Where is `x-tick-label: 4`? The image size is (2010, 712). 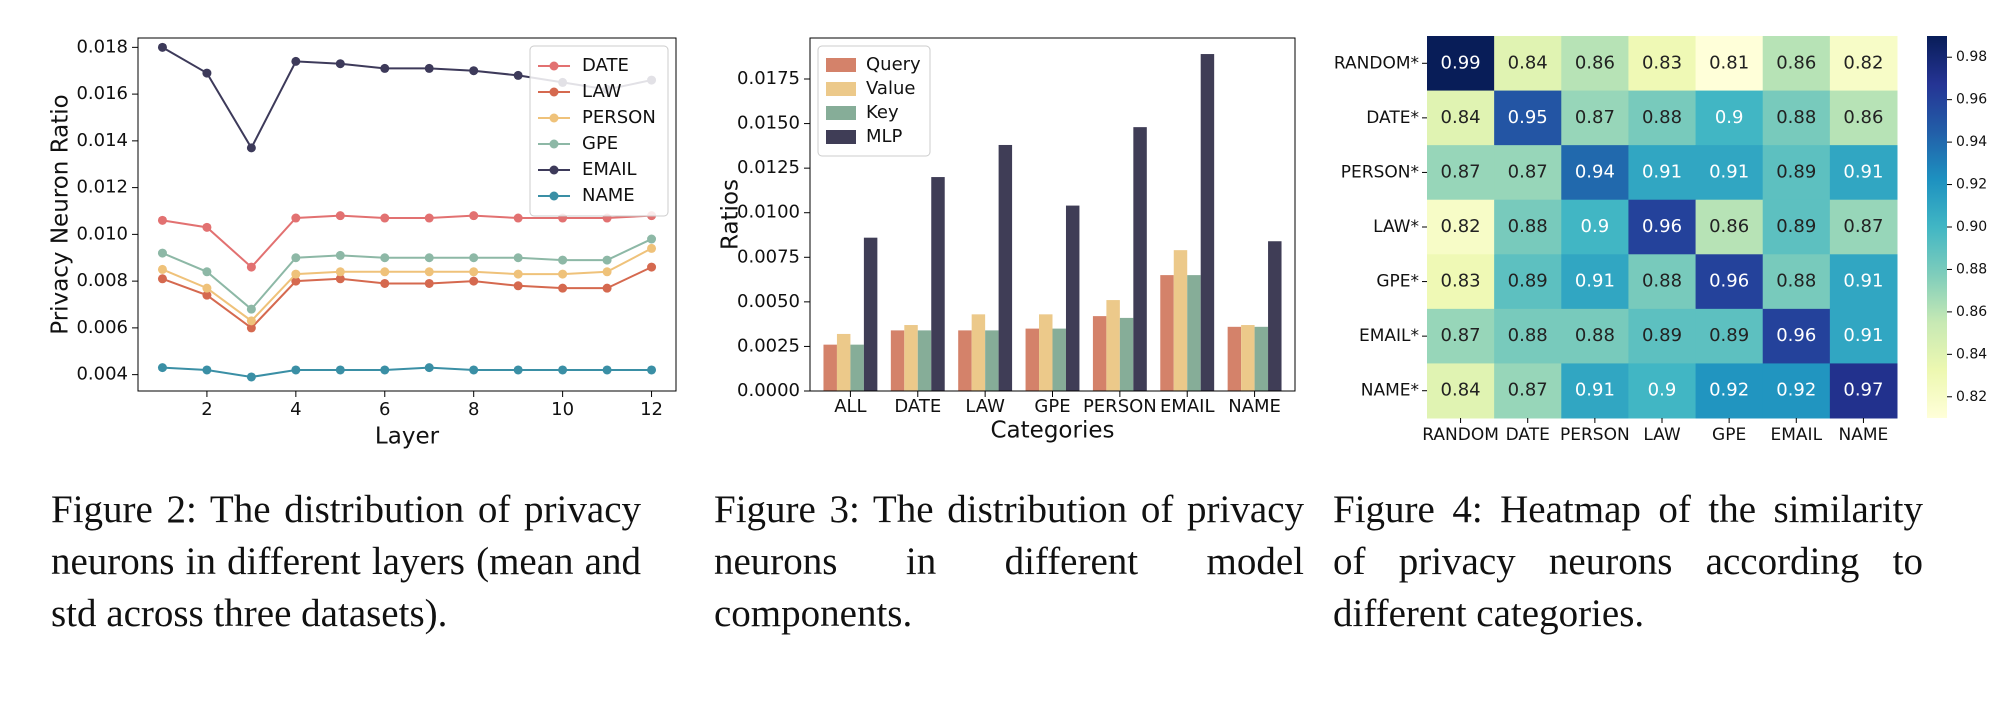 x-tick-label: 4 is located at coordinates (295, 409).